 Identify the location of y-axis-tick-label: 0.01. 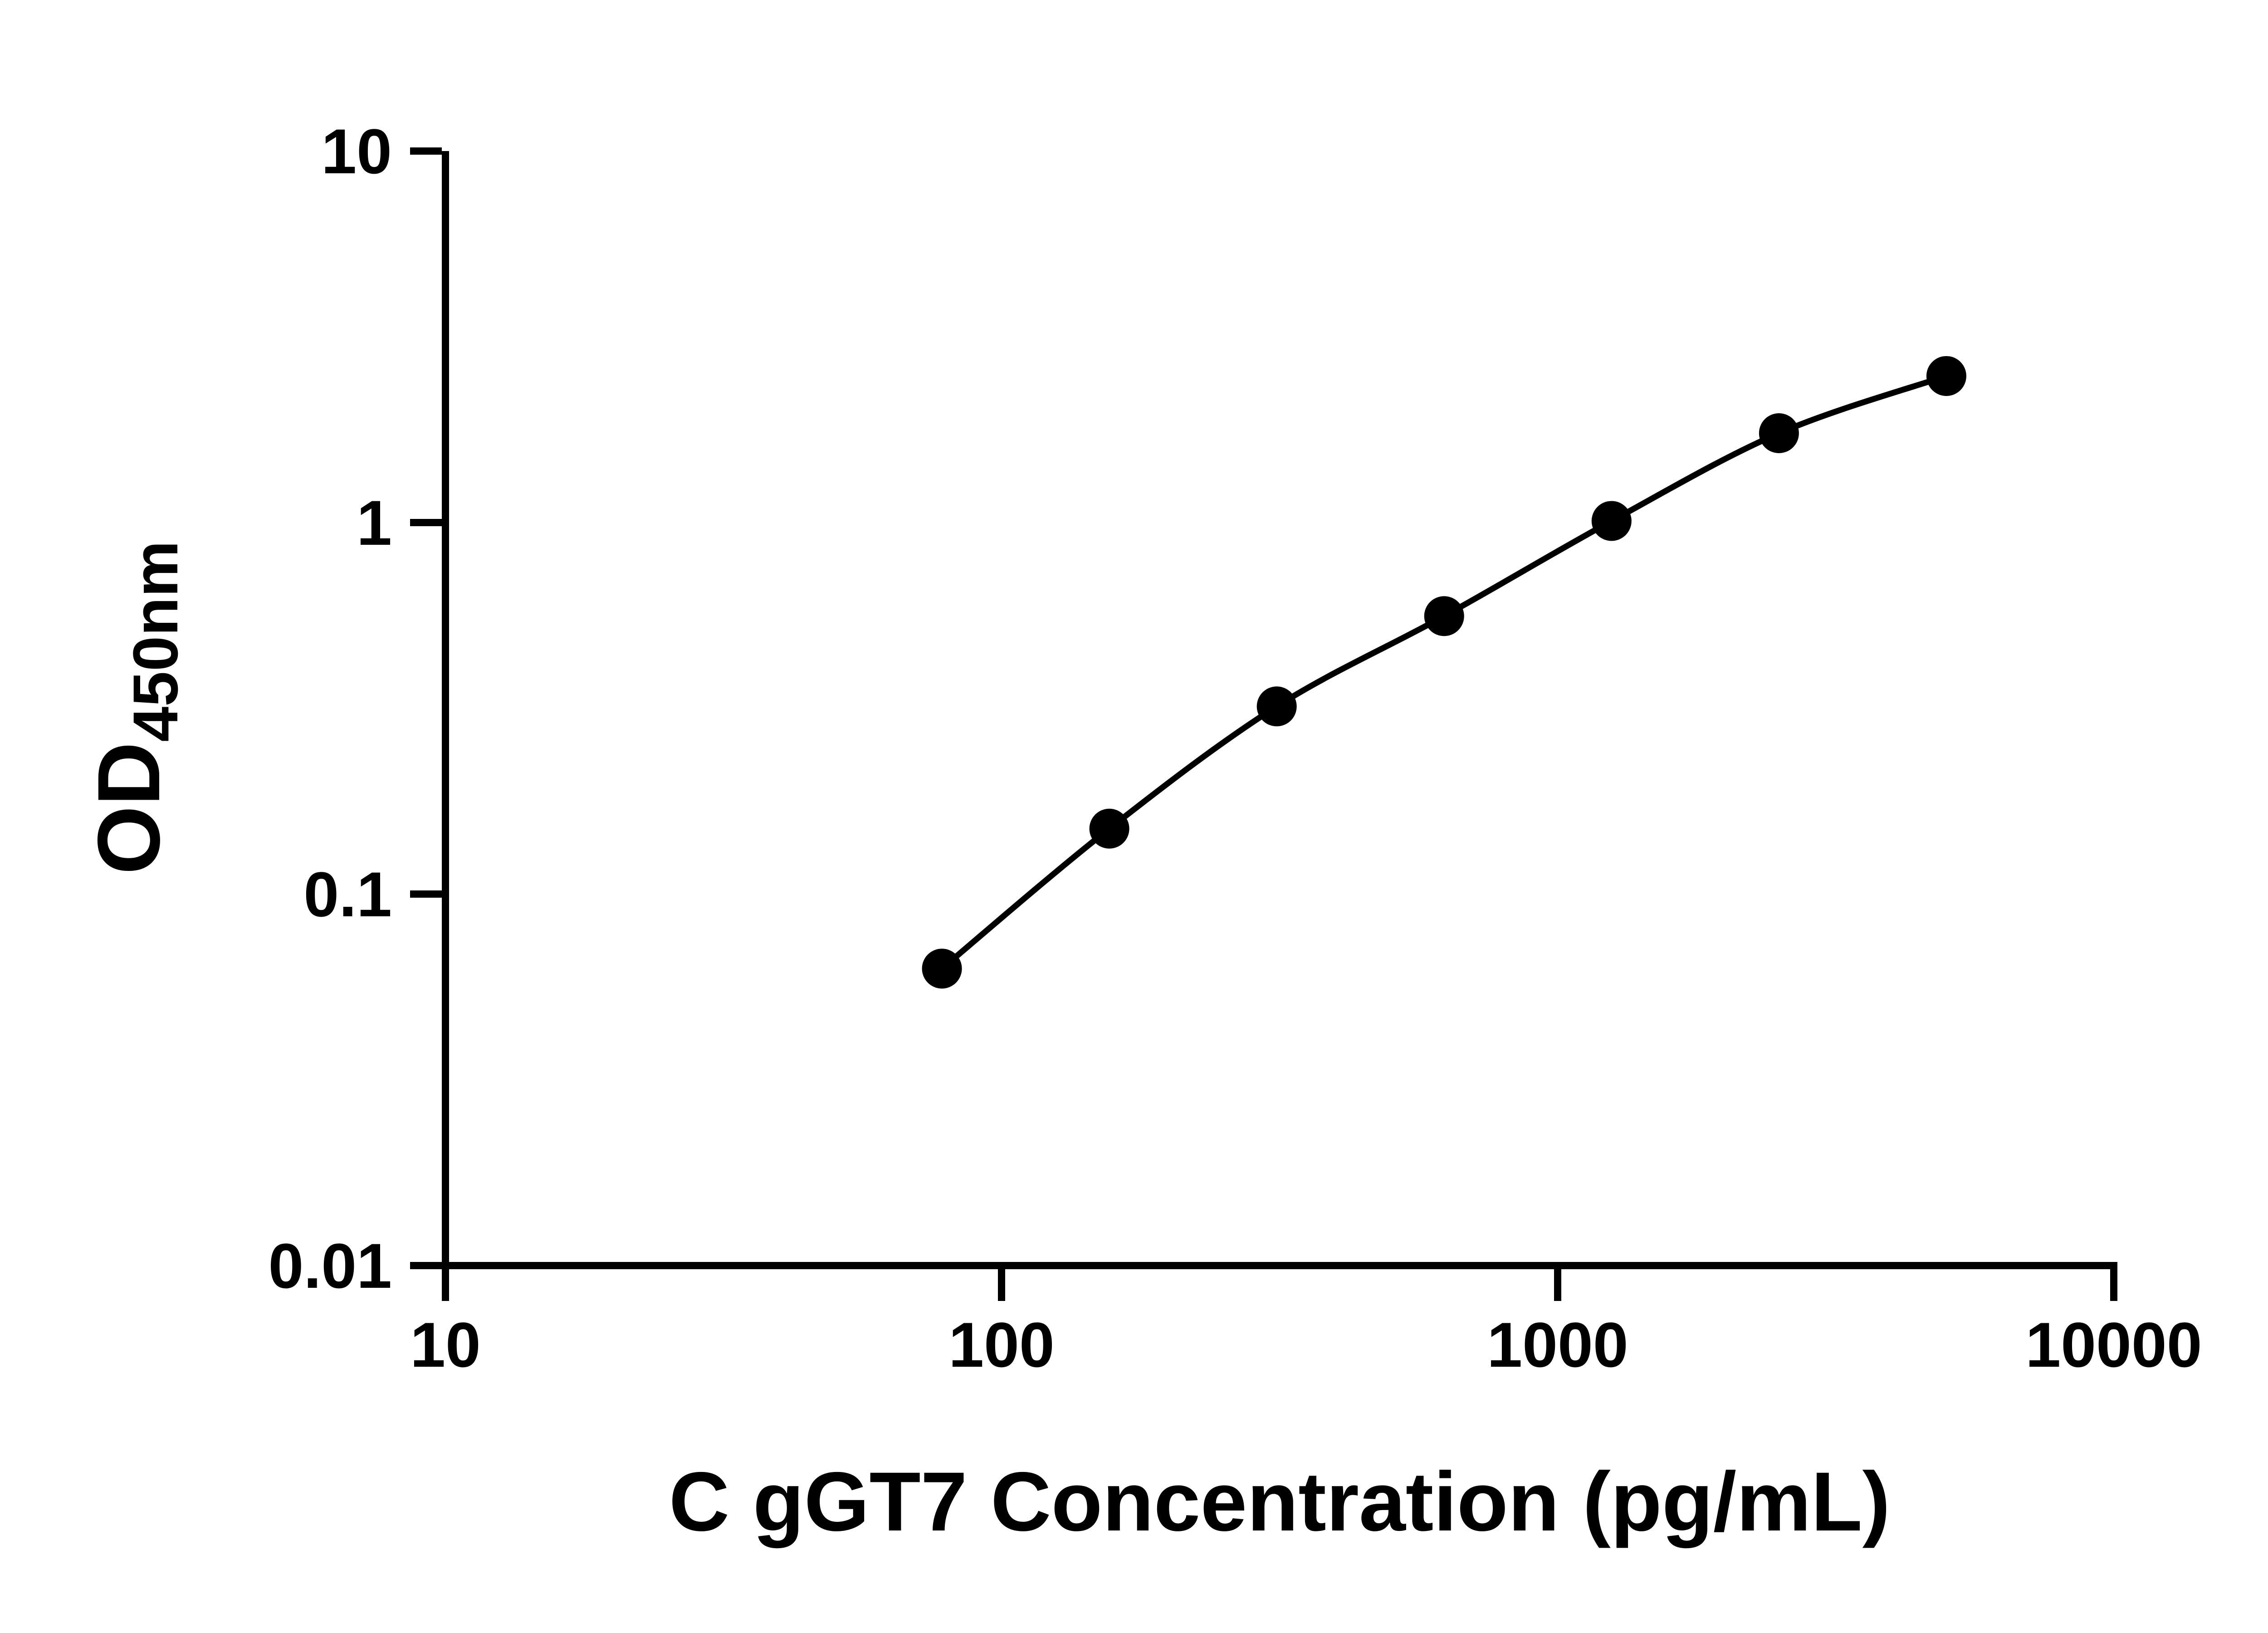
(331, 1265).